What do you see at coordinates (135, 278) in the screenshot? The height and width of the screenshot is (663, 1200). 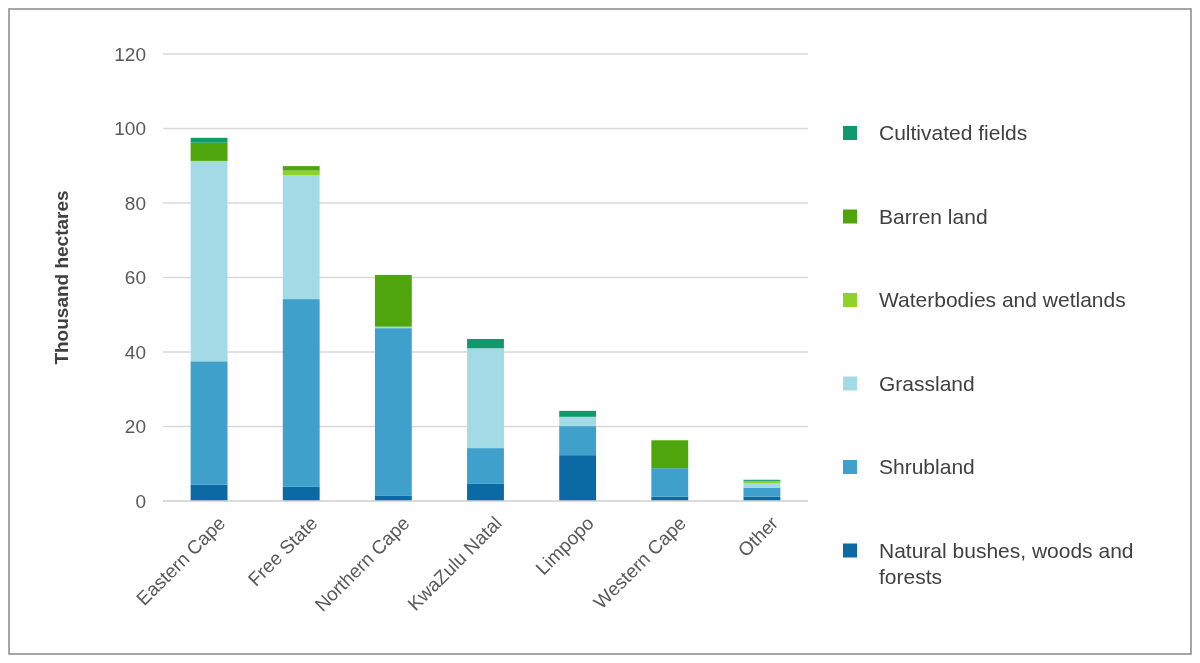 I see `y-tick-label: 60` at bounding box center [135, 278].